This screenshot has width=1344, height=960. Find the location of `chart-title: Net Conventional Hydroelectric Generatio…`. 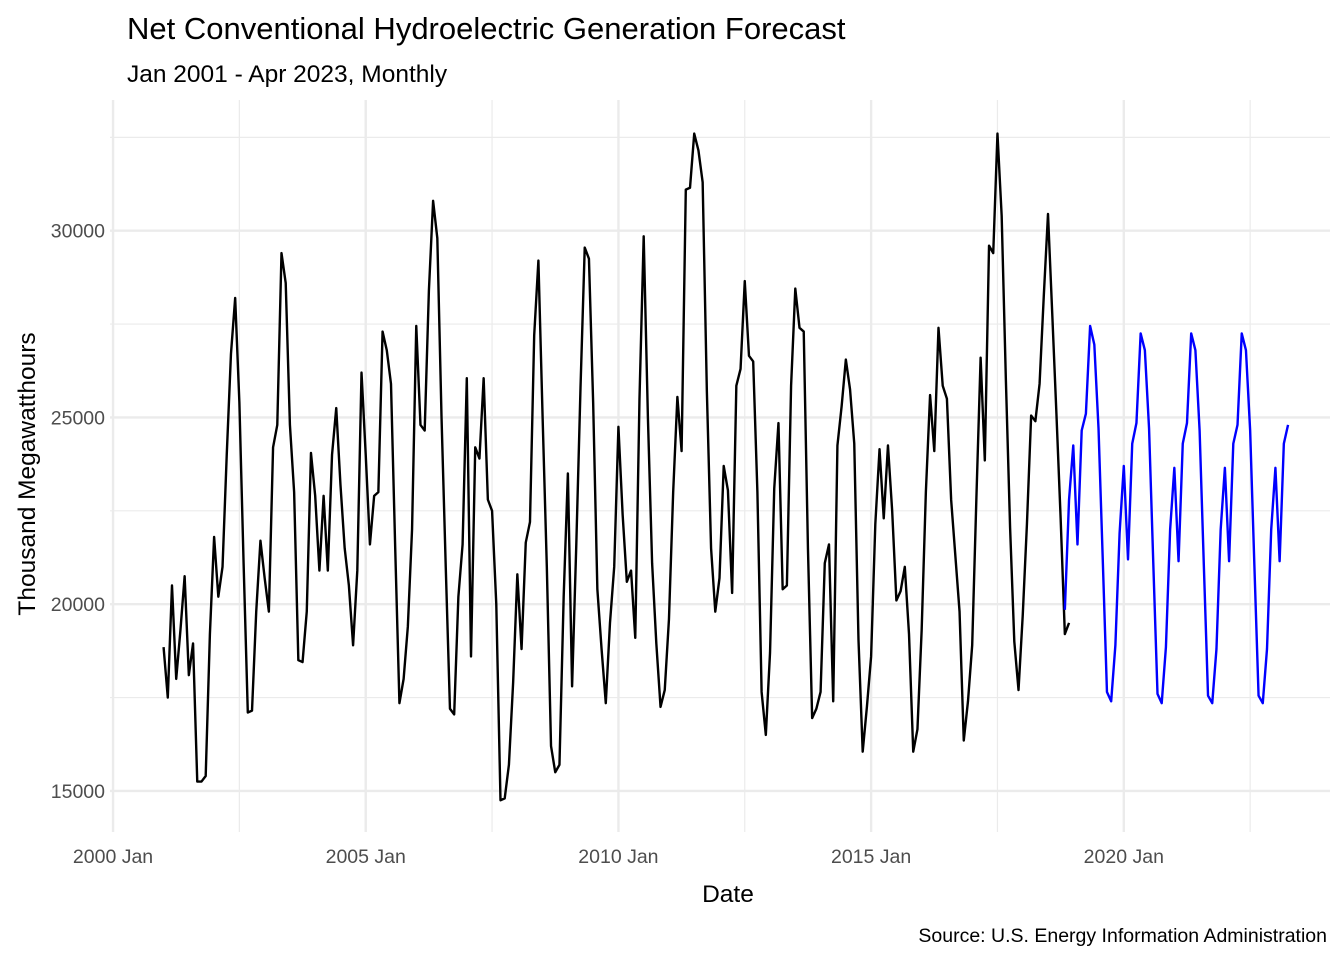

chart-title: Net Conventional Hydroelectric Generatio… is located at coordinates (486, 28).